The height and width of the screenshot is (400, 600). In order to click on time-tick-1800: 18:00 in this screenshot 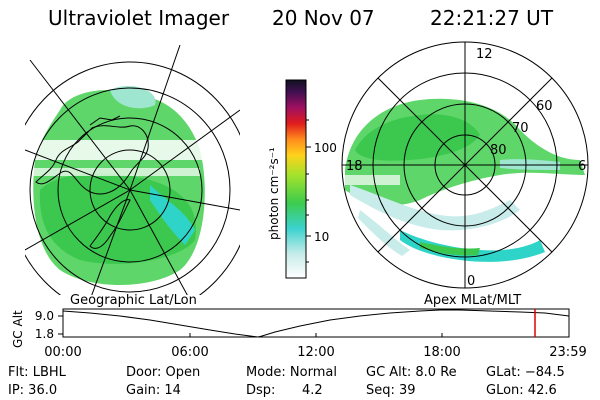, I will do `click(441, 352)`.